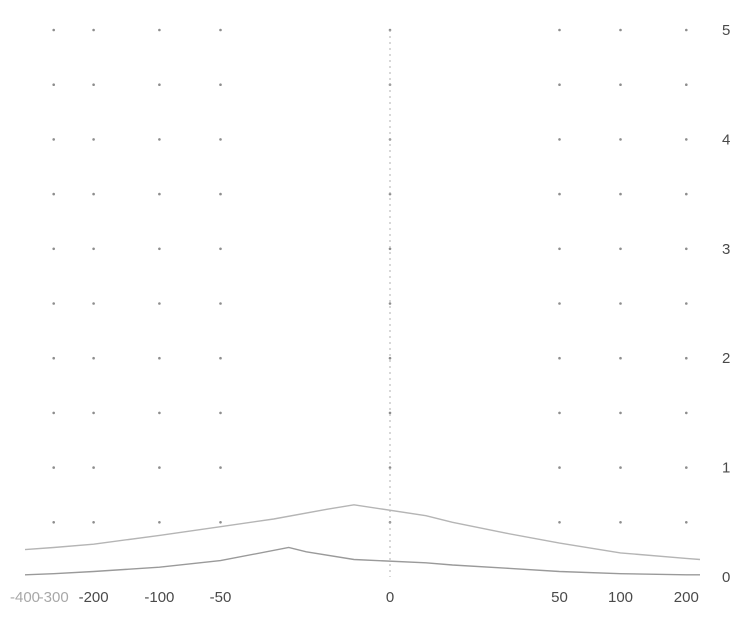  I want to click on x-tick-label: -300, so click(54, 597).